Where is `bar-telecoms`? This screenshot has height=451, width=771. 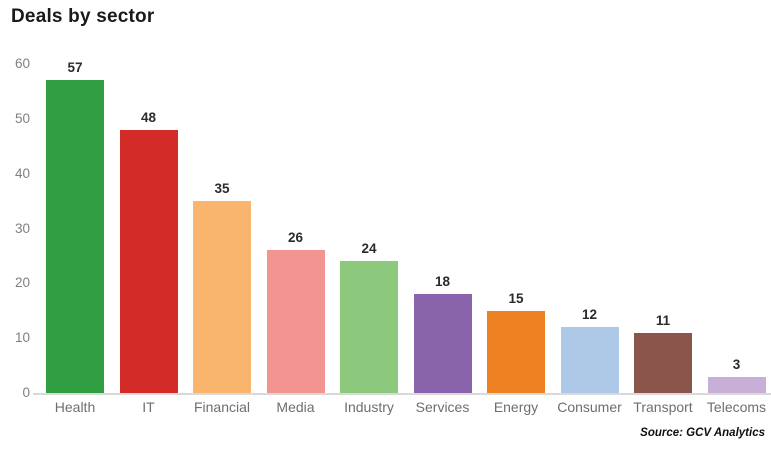 bar-telecoms is located at coordinates (736, 384).